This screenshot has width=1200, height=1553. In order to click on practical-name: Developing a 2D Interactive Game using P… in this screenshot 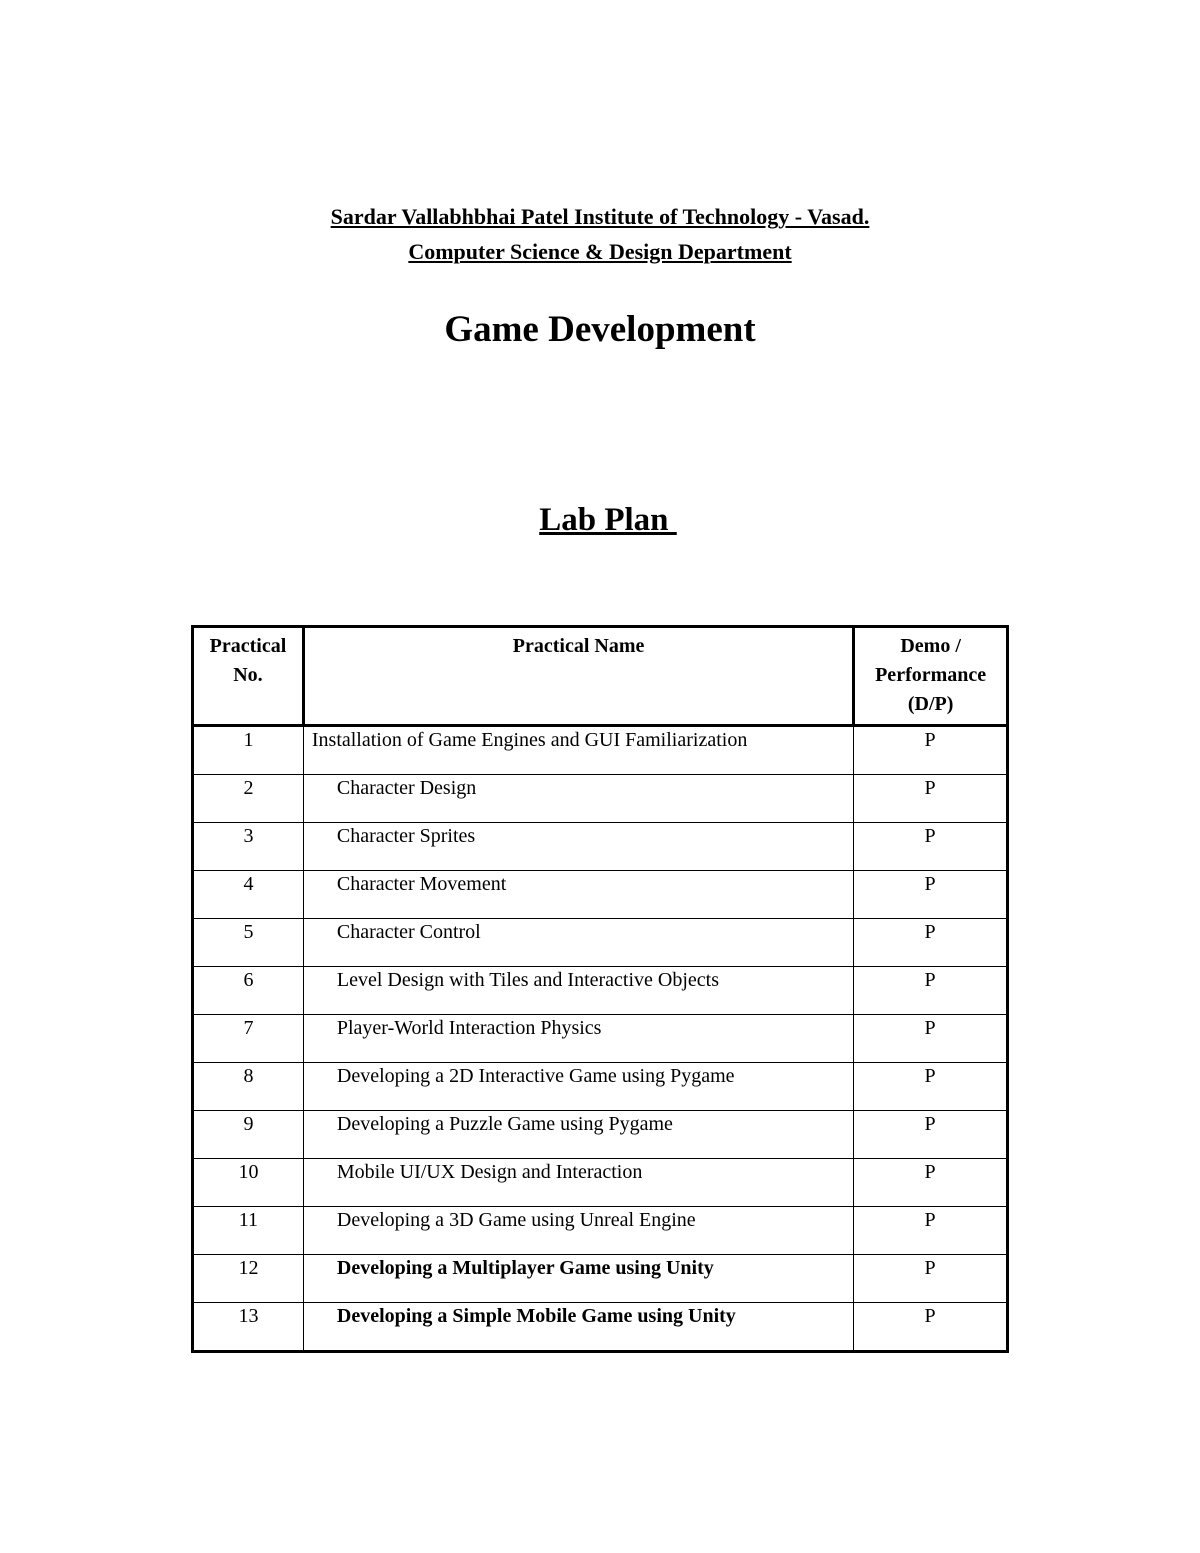, I will do `click(578, 1086)`.